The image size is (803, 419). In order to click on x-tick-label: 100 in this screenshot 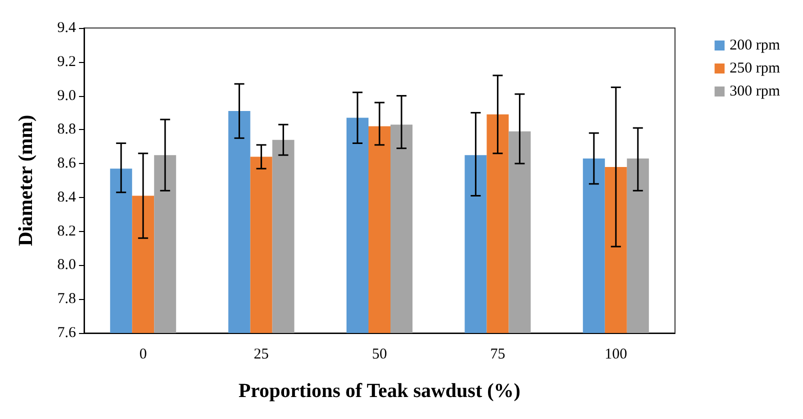, I will do `click(616, 354)`.